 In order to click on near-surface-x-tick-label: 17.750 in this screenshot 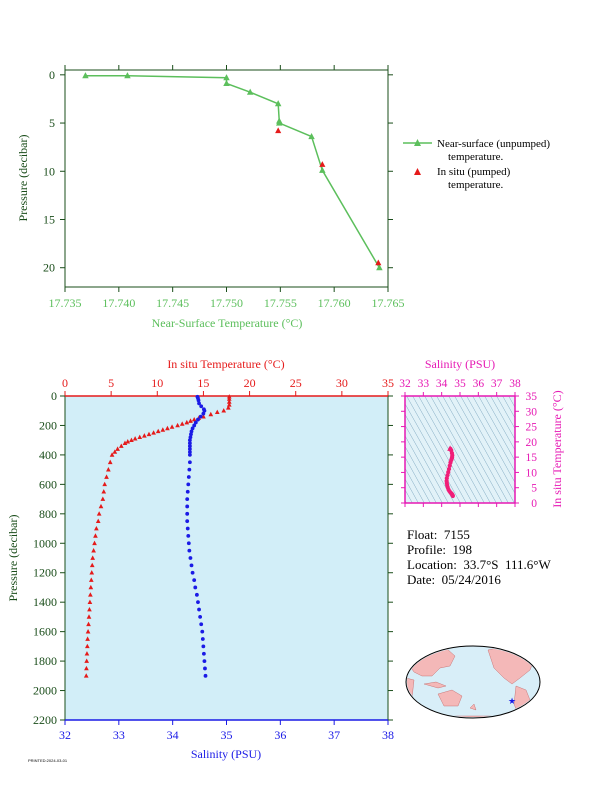, I will do `click(226, 303)`.